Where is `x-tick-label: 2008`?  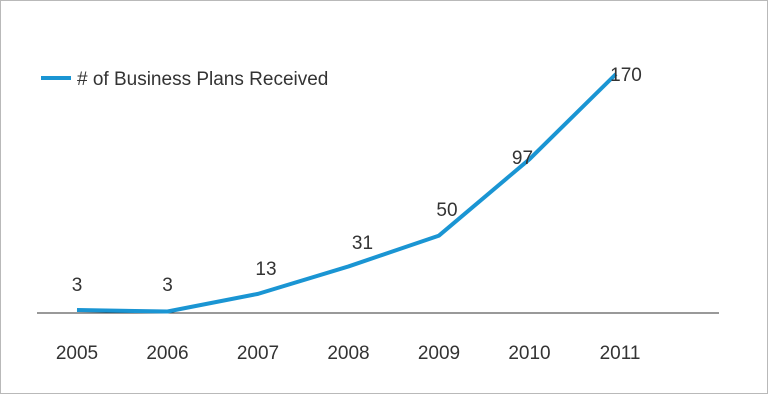 x-tick-label: 2008 is located at coordinates (348, 353).